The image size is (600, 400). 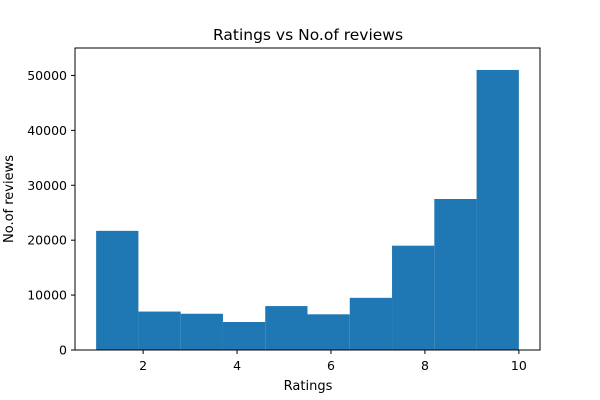 What do you see at coordinates (519, 365) in the screenshot?
I see `x-tick-label: 10` at bounding box center [519, 365].